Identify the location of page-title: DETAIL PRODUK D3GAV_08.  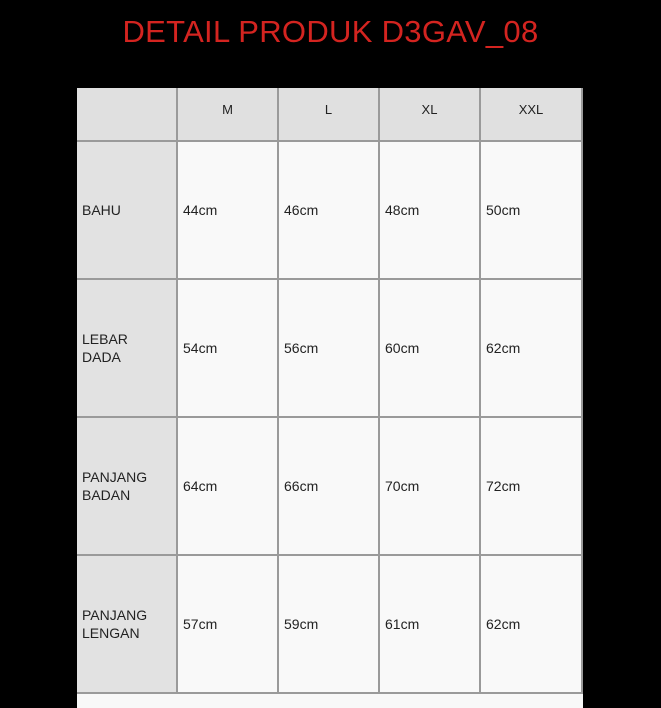
(330, 31).